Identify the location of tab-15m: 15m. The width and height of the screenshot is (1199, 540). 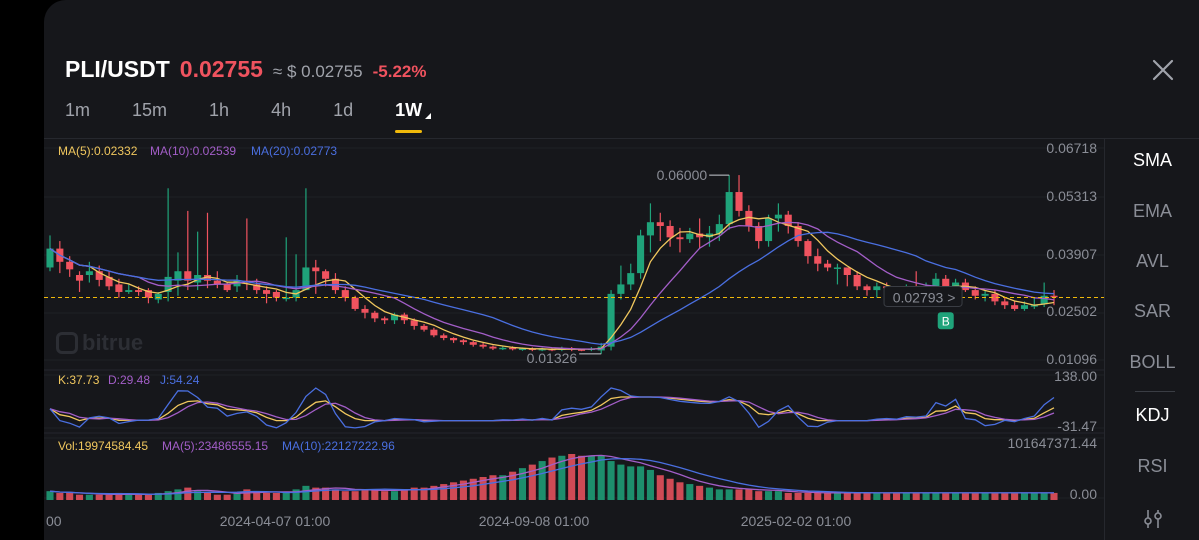
(150, 110).